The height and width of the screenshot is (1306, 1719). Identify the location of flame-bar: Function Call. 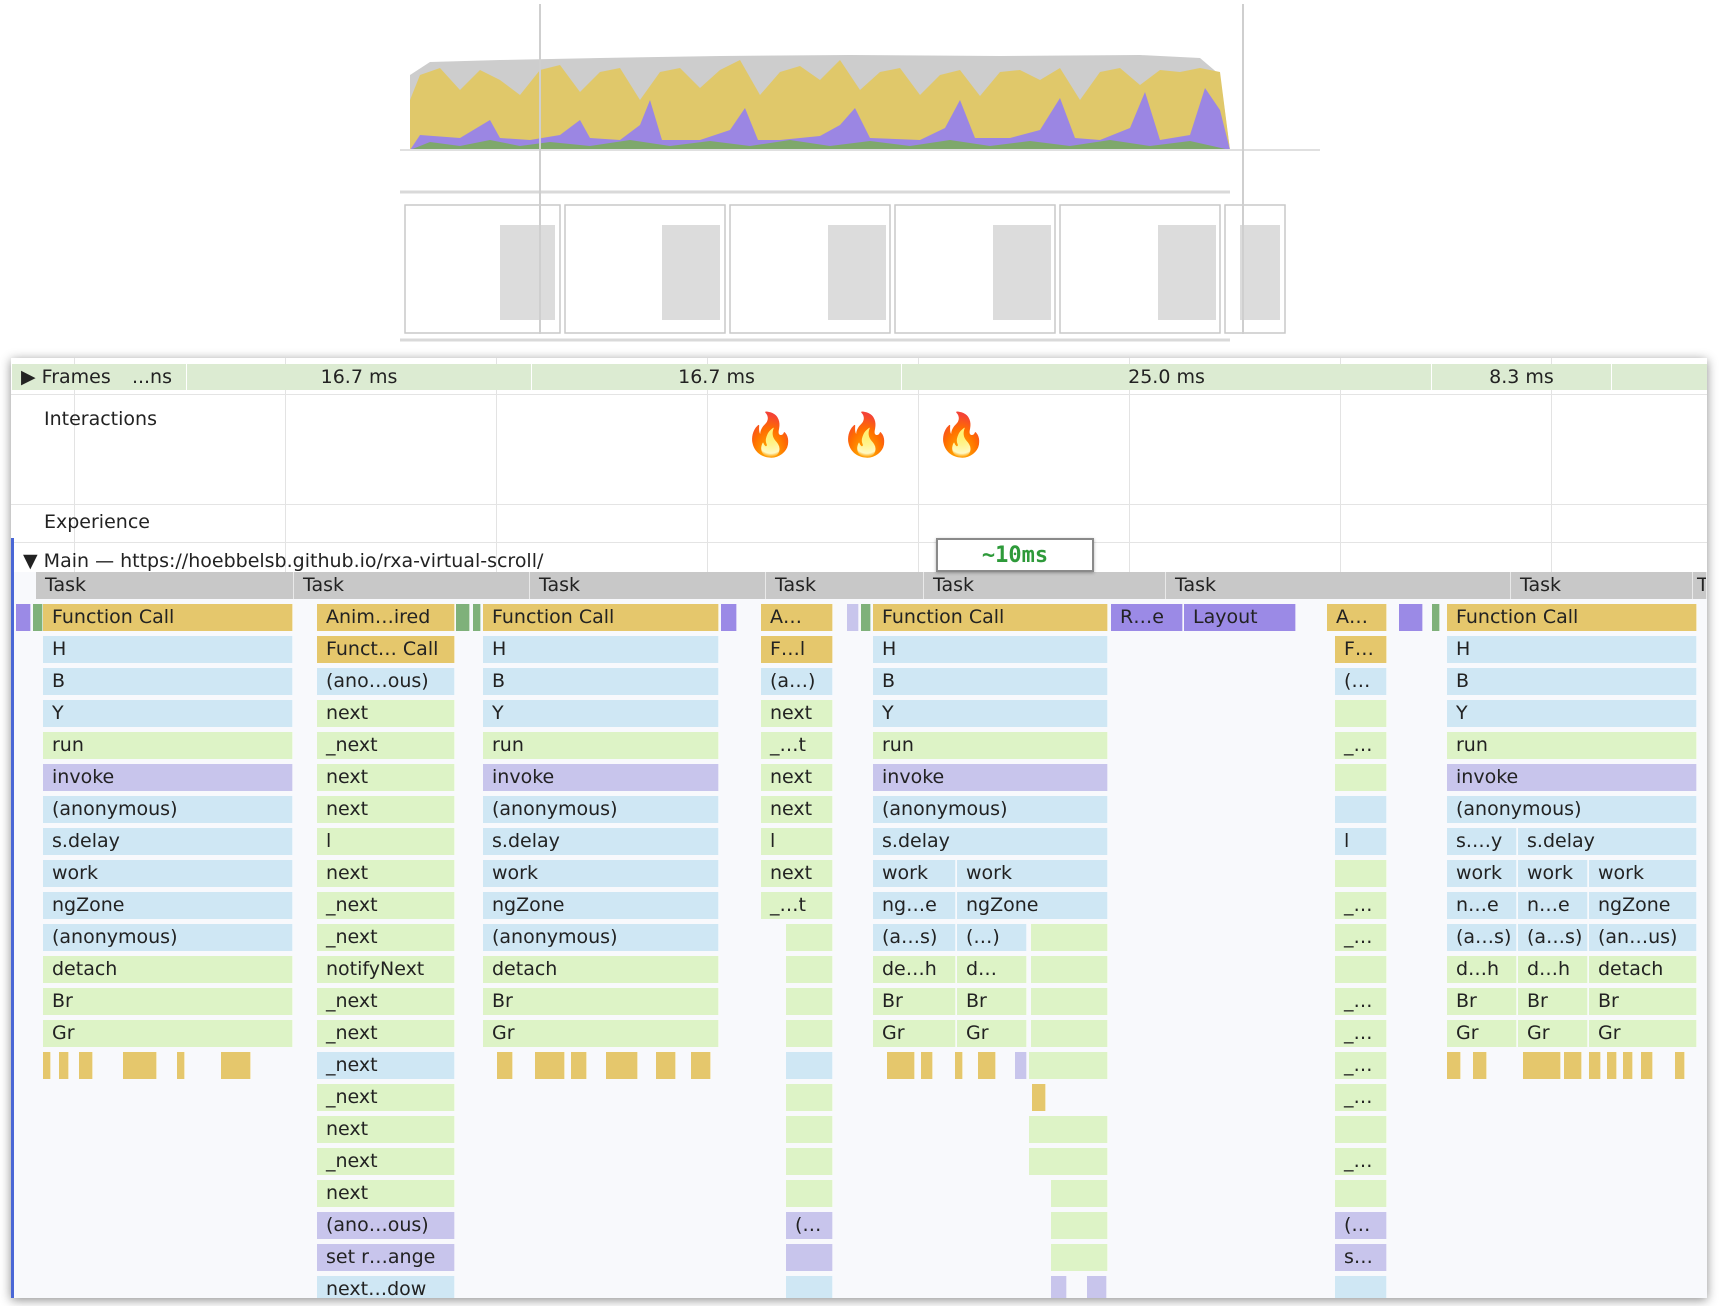
(168, 617).